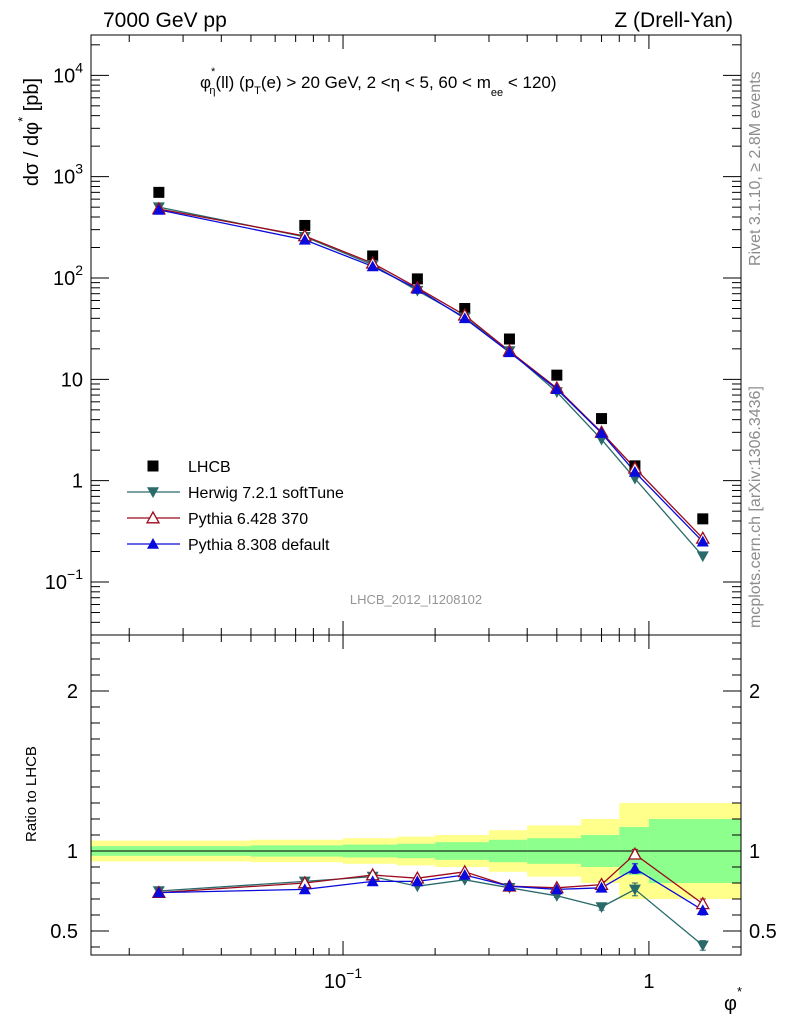 The height and width of the screenshot is (1024, 786). What do you see at coordinates (68, 175) in the screenshot?
I see `main-y-tick-label: 10³` at bounding box center [68, 175].